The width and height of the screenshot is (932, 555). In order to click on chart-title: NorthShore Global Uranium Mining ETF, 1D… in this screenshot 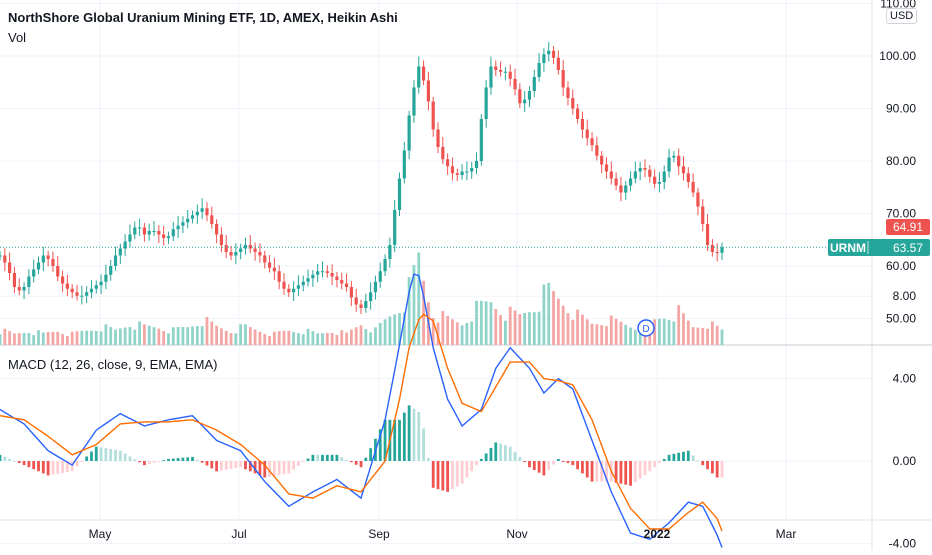, I will do `click(203, 17)`.